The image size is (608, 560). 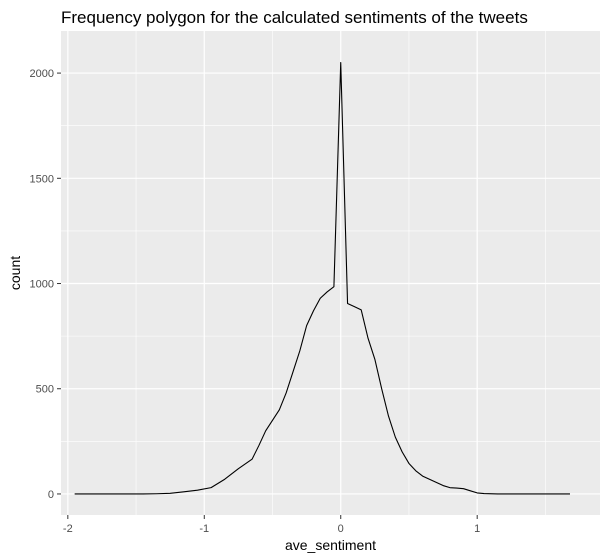 What do you see at coordinates (204, 529) in the screenshot?
I see `x-tick-label: -1` at bounding box center [204, 529].